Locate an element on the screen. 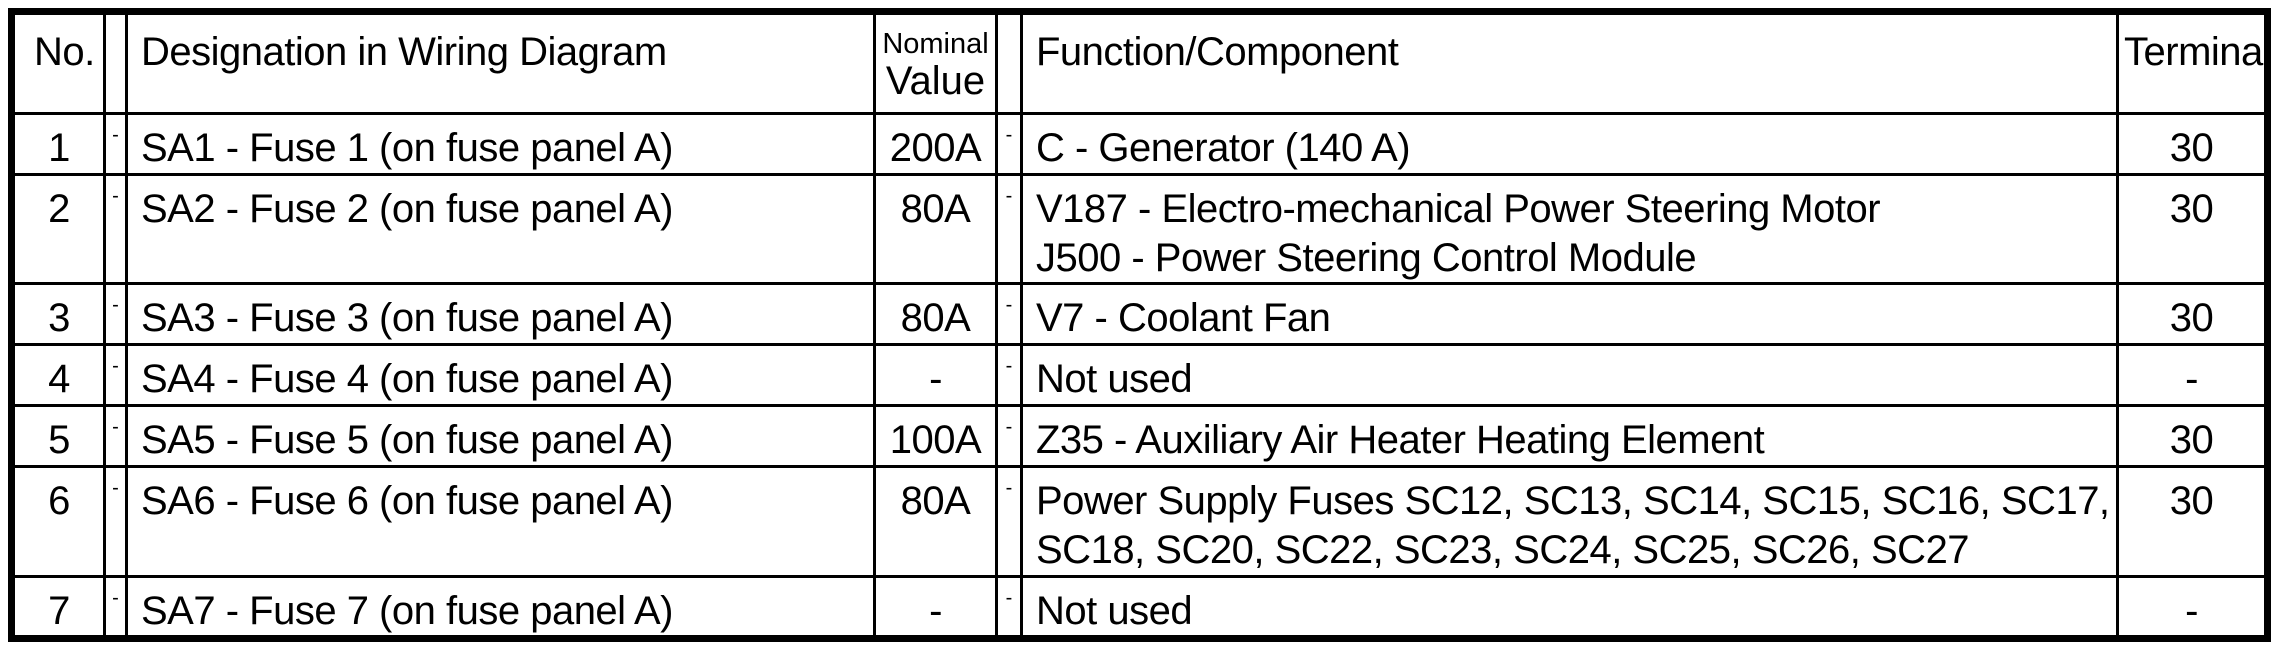 The width and height of the screenshot is (2272, 662). nominal-value-cell: 200A is located at coordinates (935, 144).